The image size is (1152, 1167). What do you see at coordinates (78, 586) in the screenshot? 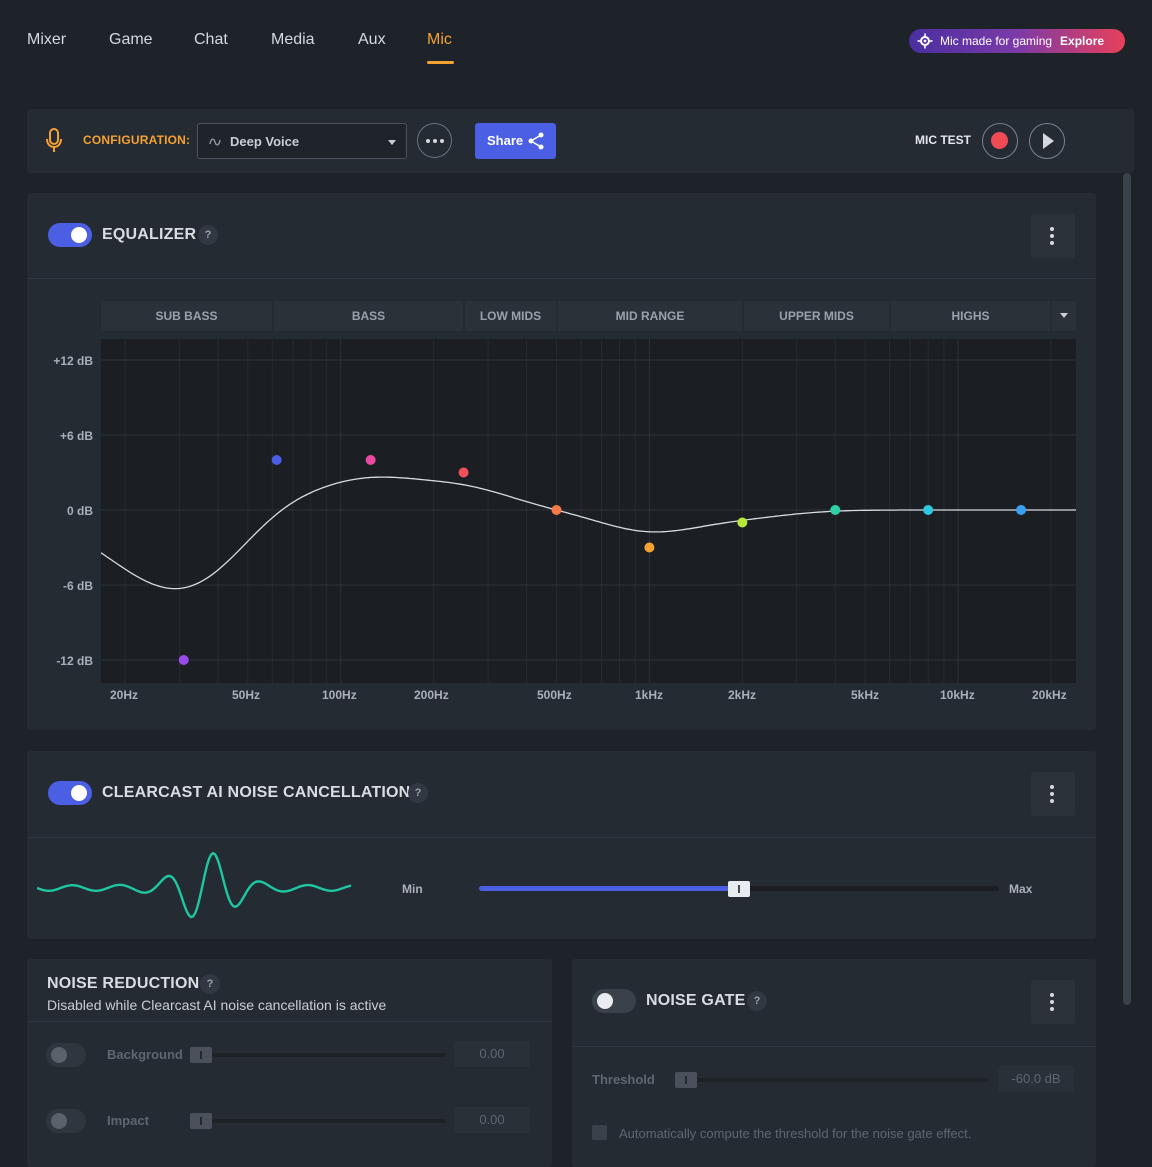
I see `db-label: -6 dB` at bounding box center [78, 586].